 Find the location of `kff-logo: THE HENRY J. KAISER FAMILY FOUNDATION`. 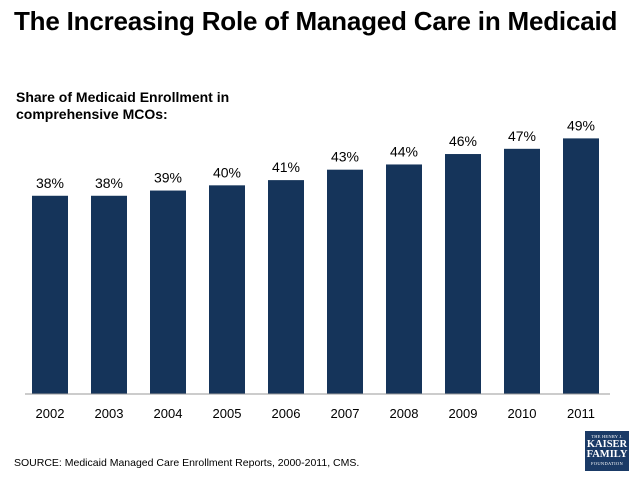

kff-logo: THE HENRY J. KAISER FAMILY FOUNDATION is located at coordinates (607, 451).